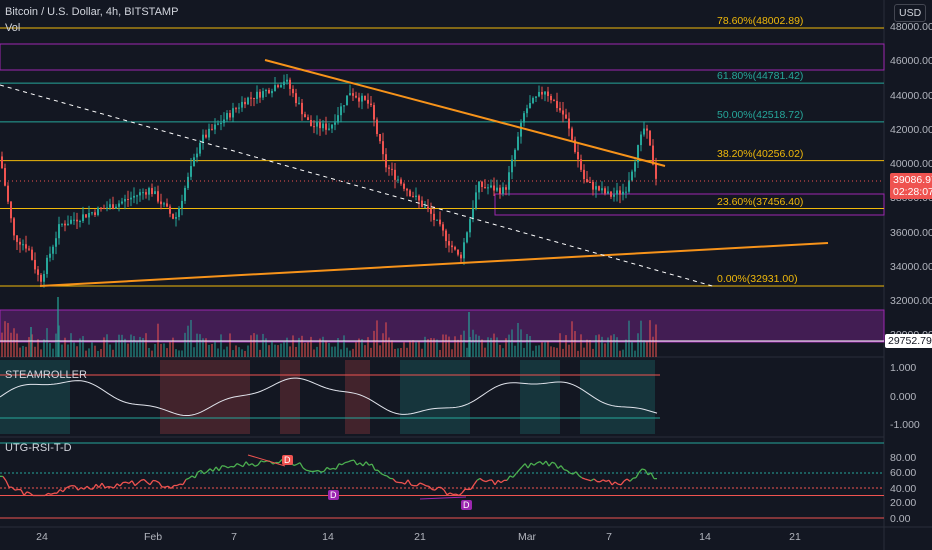 The image size is (932, 550). I want to click on rsi-label: UTG-RSI-T-D, so click(38, 448).